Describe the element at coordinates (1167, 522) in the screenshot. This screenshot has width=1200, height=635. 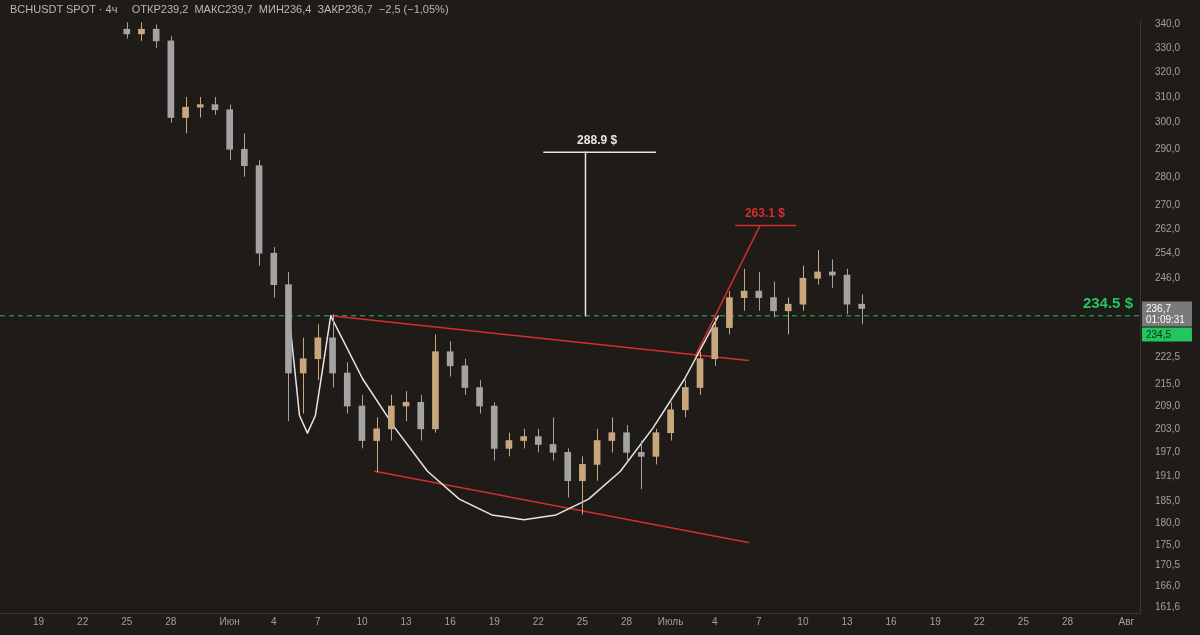
I see `y-tick-label: 180,0` at that location.